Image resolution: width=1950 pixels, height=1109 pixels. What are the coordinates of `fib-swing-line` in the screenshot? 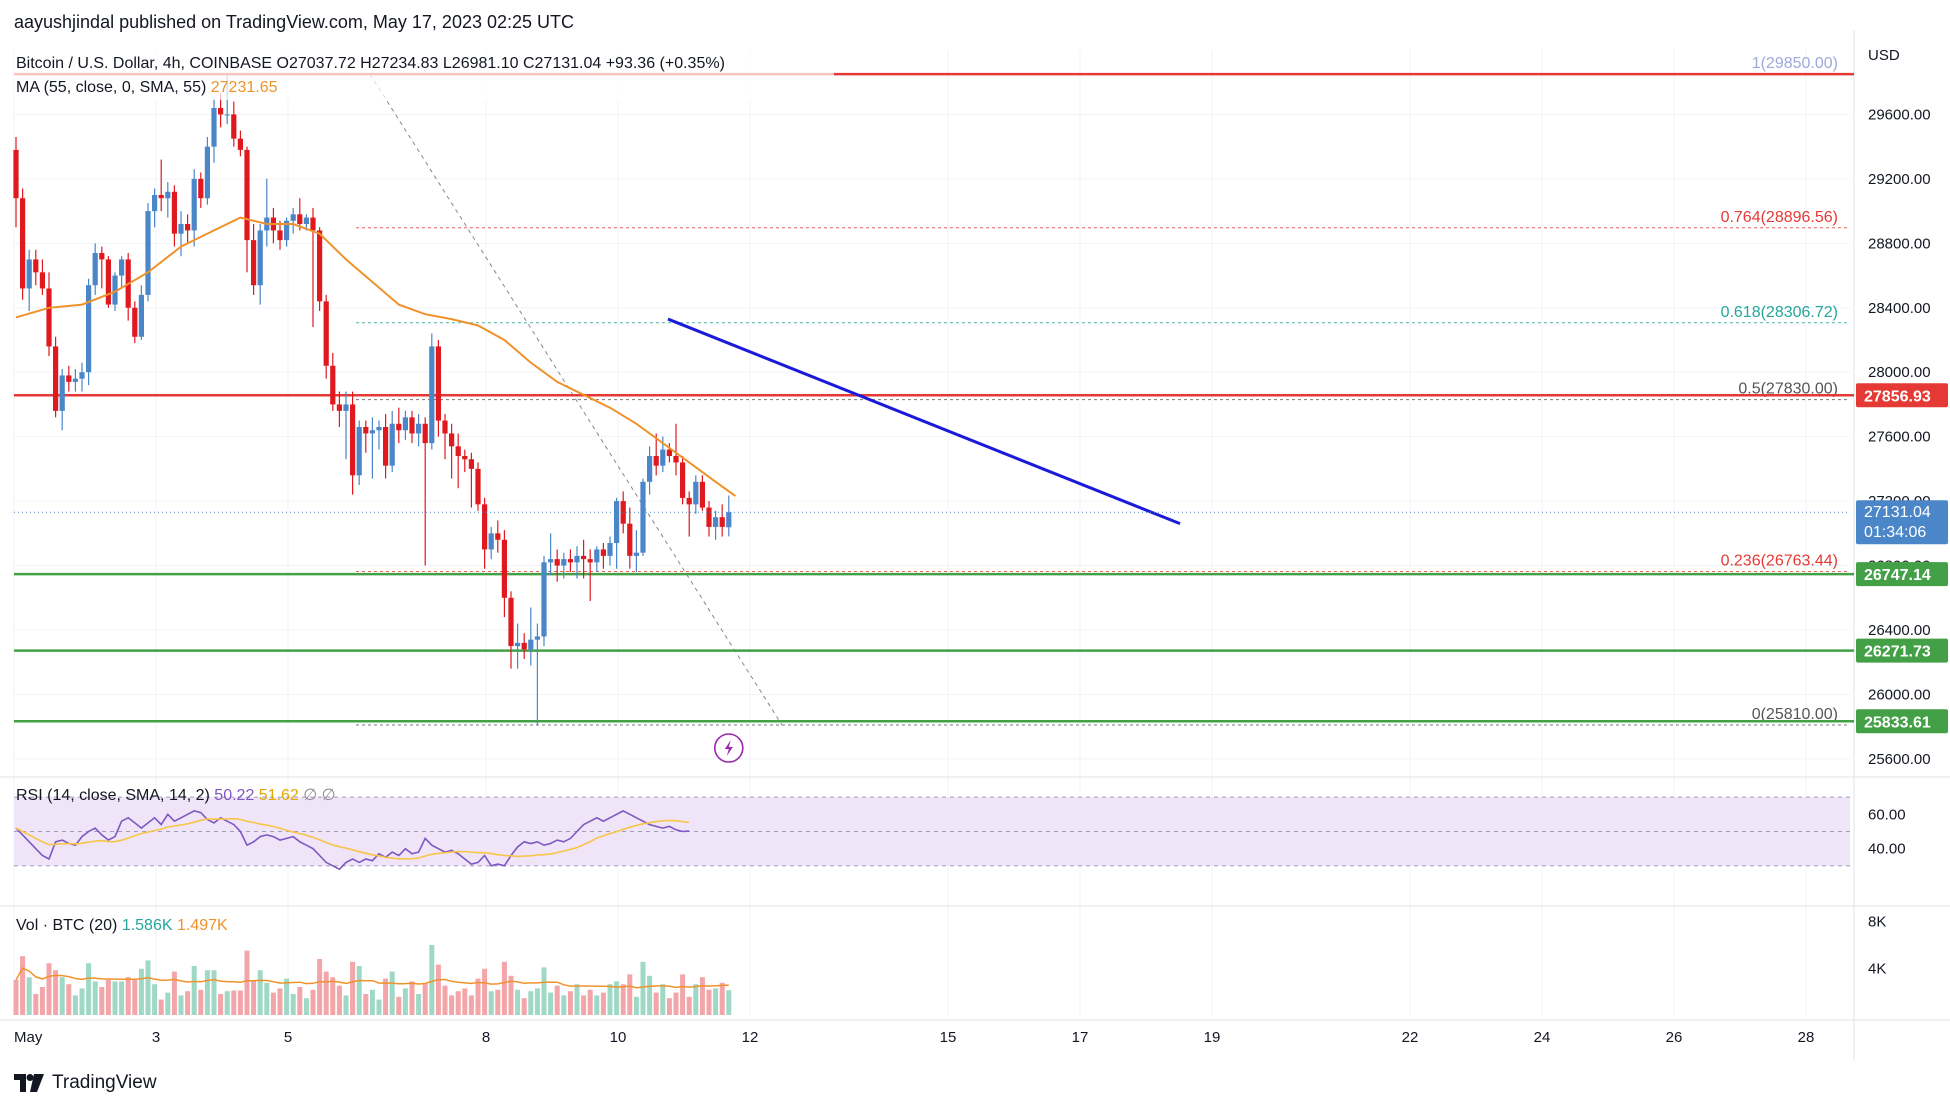 It's located at (576, 399).